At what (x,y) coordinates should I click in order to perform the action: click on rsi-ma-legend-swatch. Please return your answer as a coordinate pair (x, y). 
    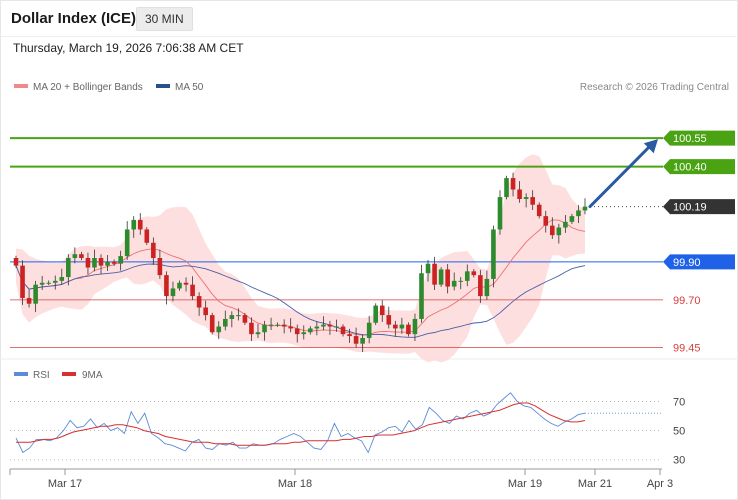
    Looking at the image, I should click on (69, 374).